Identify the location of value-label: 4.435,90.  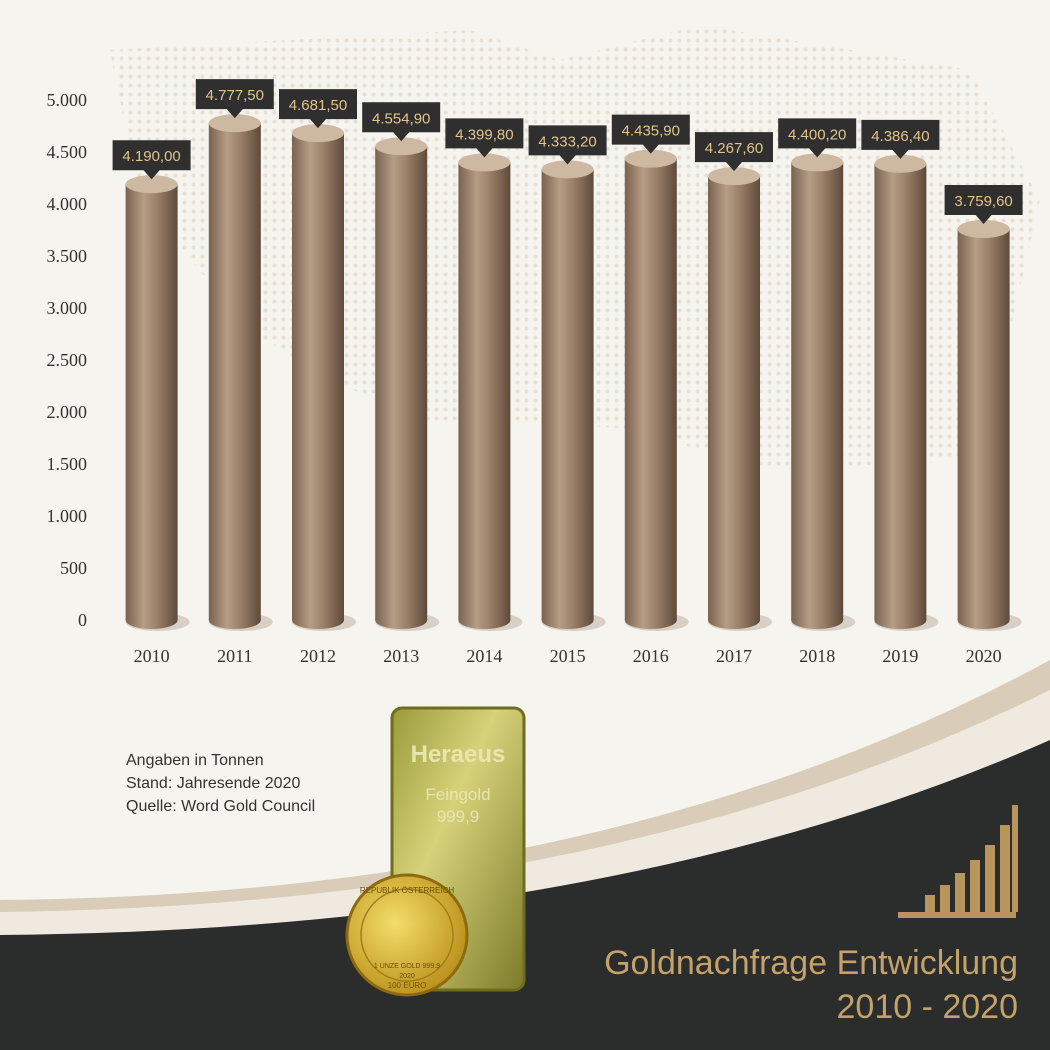
(651, 131).